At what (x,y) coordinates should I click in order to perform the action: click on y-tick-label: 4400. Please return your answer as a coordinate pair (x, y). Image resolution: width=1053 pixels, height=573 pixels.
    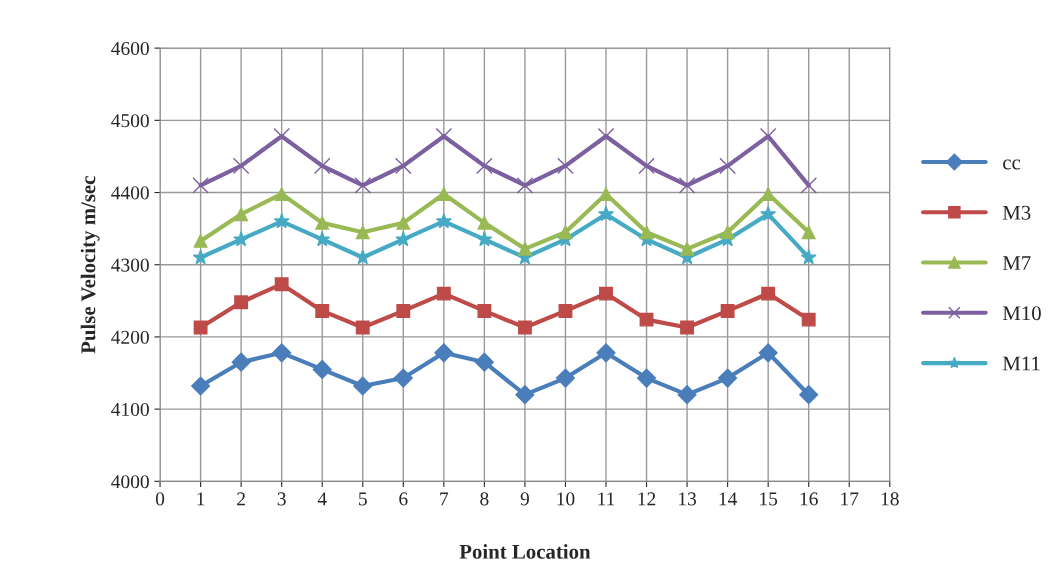
    Looking at the image, I should click on (130, 193).